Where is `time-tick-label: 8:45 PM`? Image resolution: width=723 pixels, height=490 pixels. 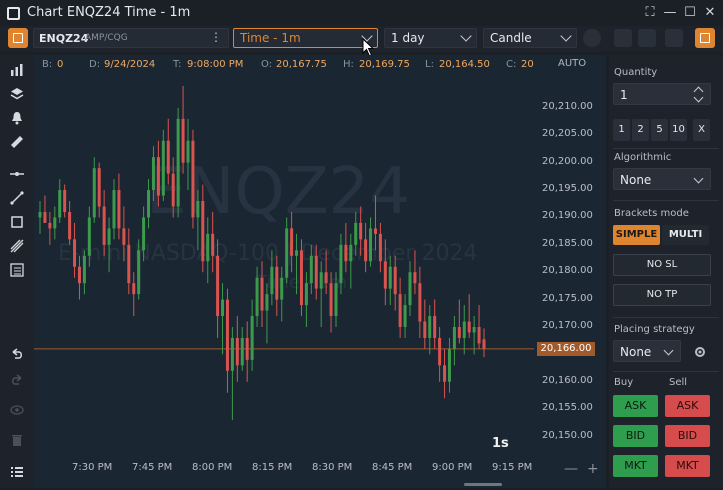
time-tick-label: 8:45 PM is located at coordinates (392, 467).